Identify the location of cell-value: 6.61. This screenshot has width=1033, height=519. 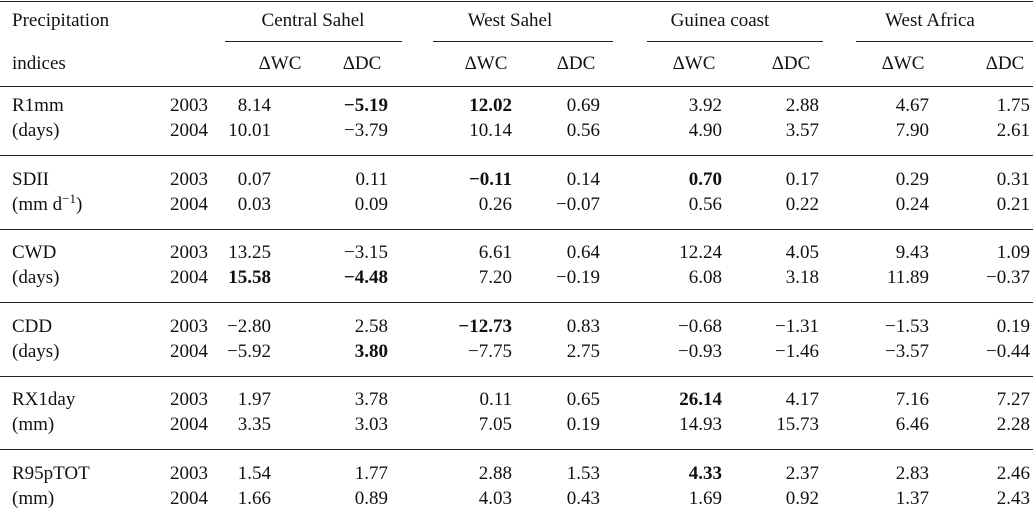
(495, 253).